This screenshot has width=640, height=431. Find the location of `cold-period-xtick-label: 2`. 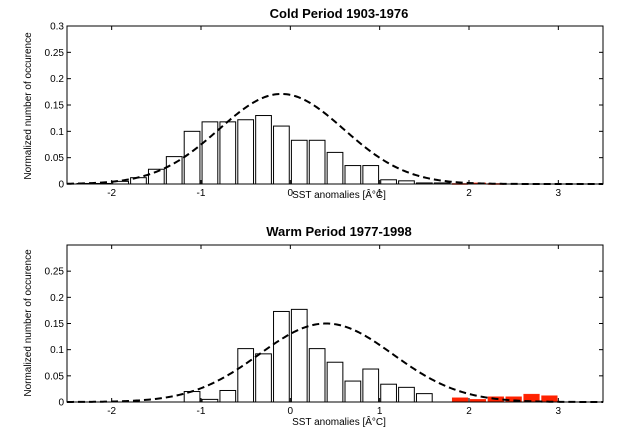

cold-period-xtick-label: 2 is located at coordinates (469, 193).